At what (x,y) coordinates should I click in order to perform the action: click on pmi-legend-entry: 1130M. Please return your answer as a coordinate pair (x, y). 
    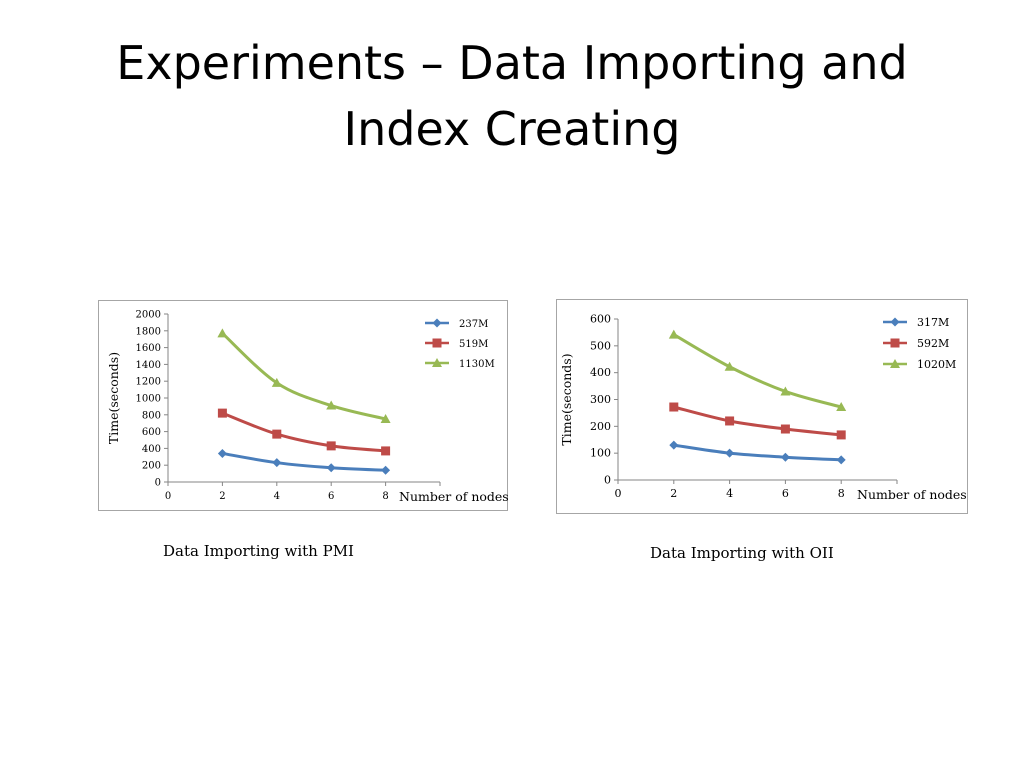
    Looking at the image, I should click on (460, 364).